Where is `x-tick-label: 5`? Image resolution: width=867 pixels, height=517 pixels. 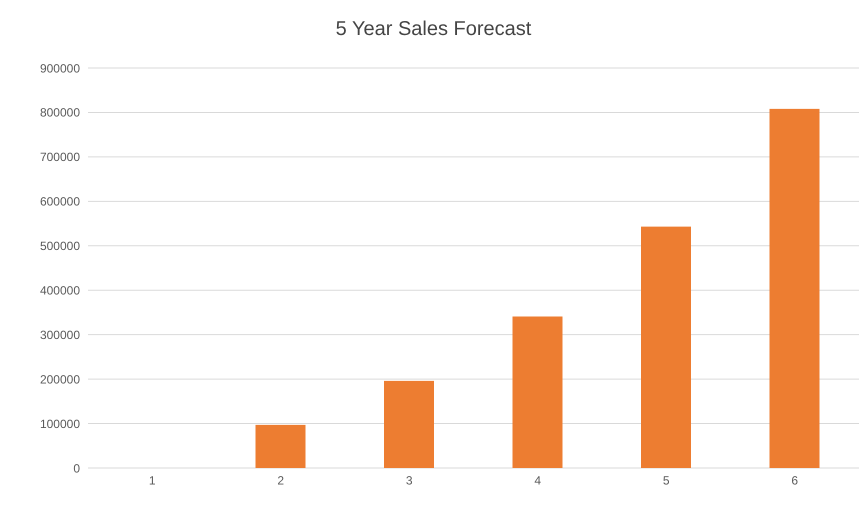 x-tick-label: 5 is located at coordinates (666, 481).